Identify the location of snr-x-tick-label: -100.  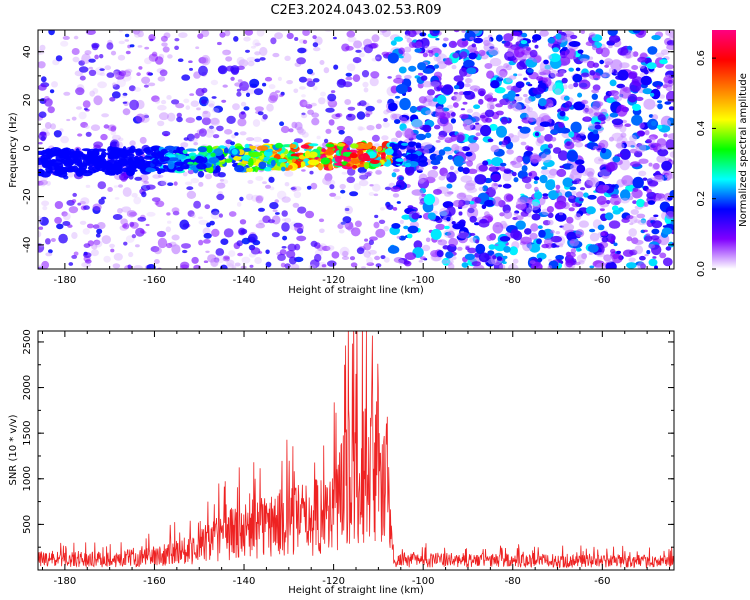
(423, 581).